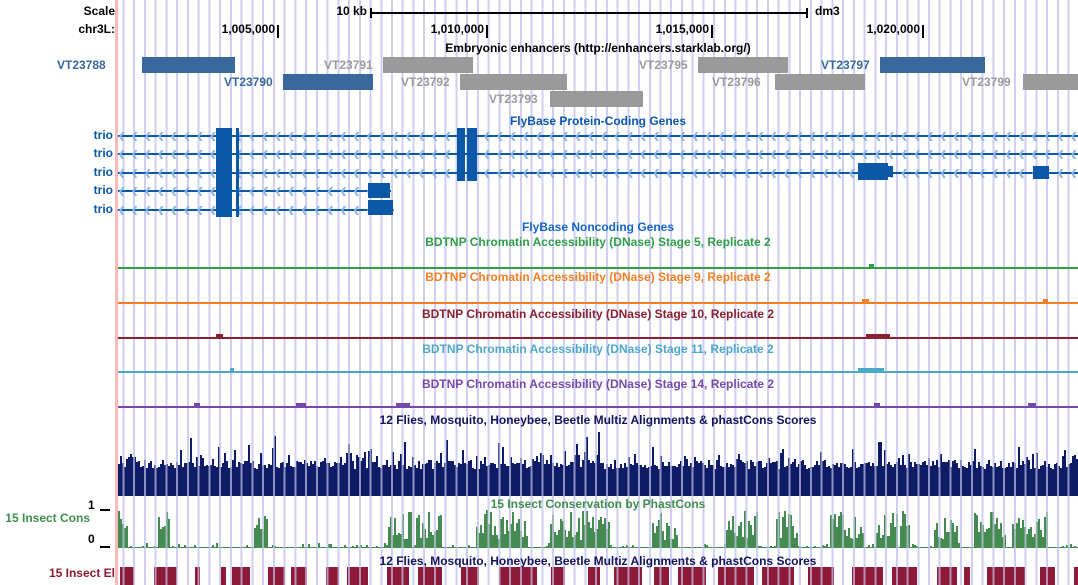  What do you see at coordinates (105, 510) in the screenshot?
I see `axis-max-tick` at bounding box center [105, 510].